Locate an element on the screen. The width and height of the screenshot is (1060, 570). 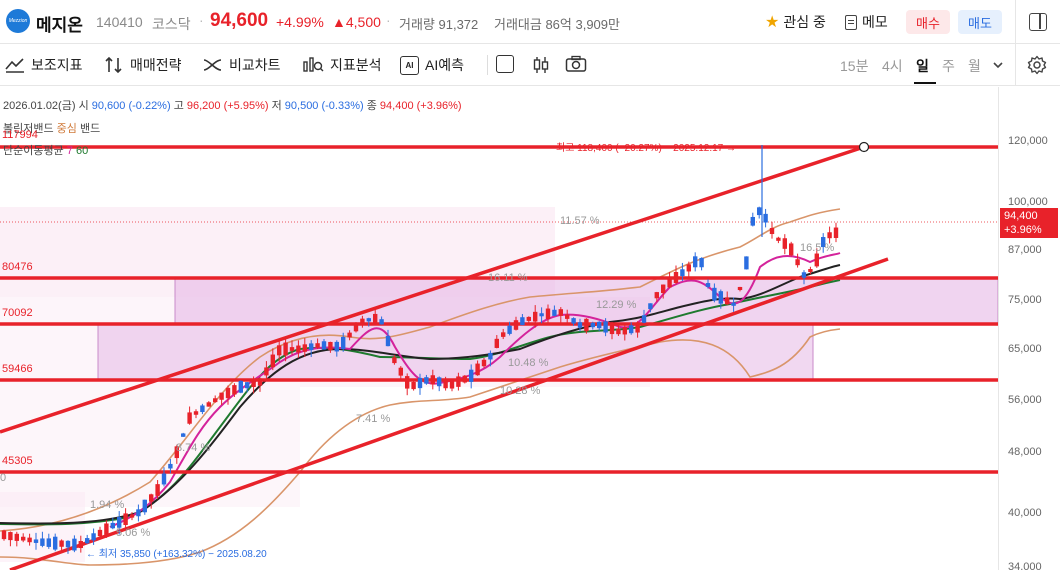
memo-button: 메모 is located at coordinates (866, 22).